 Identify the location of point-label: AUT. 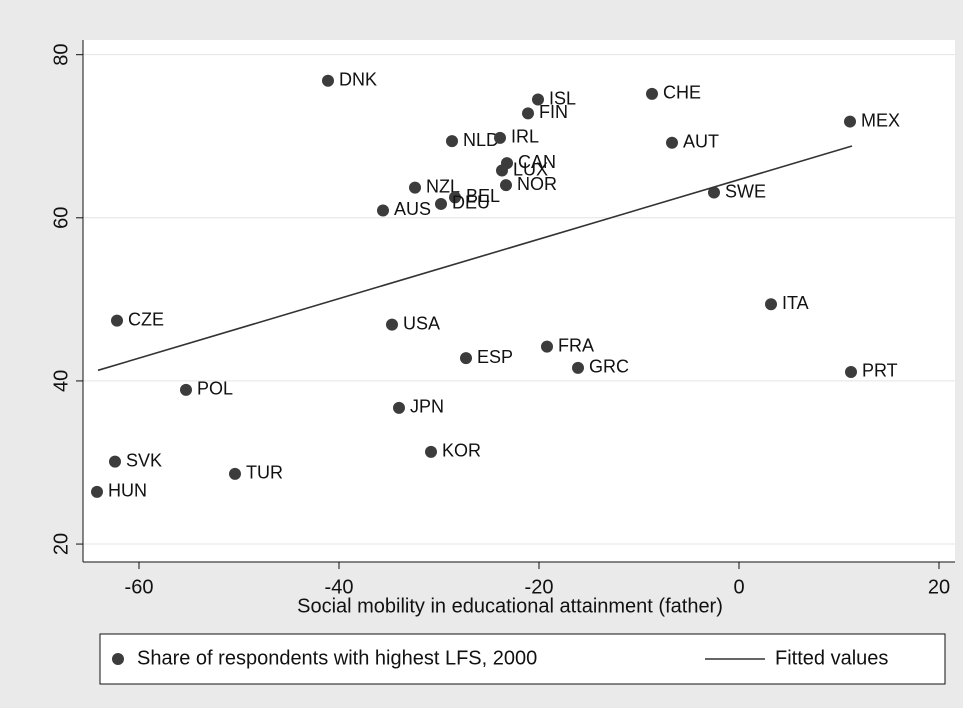
(701, 142).